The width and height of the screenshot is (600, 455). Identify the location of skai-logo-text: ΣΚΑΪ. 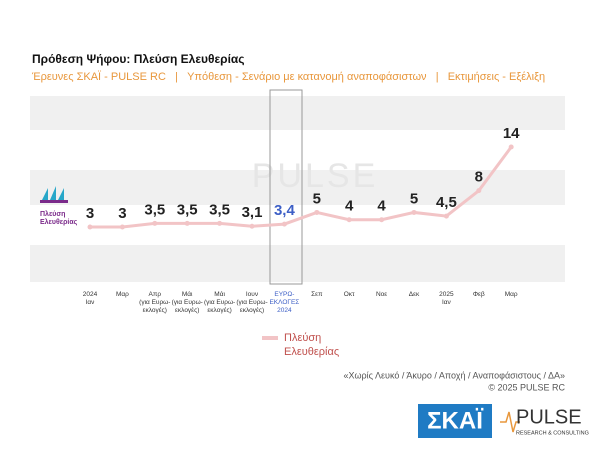
(455, 420).